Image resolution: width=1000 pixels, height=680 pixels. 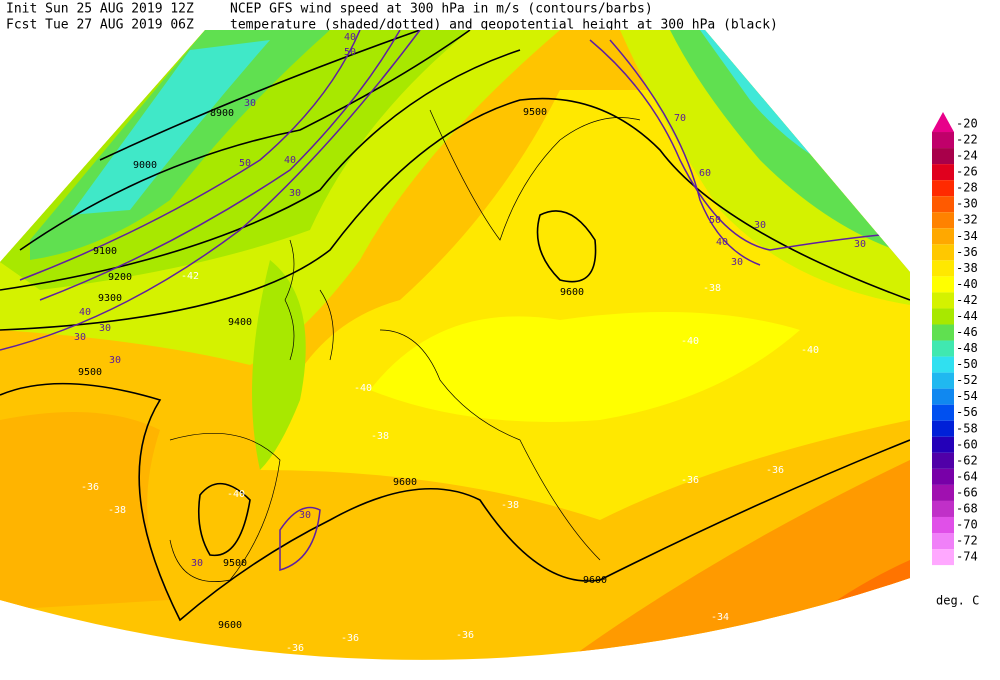 What do you see at coordinates (967, 204) in the screenshot?
I see `colorbar-label: -30` at bounding box center [967, 204].